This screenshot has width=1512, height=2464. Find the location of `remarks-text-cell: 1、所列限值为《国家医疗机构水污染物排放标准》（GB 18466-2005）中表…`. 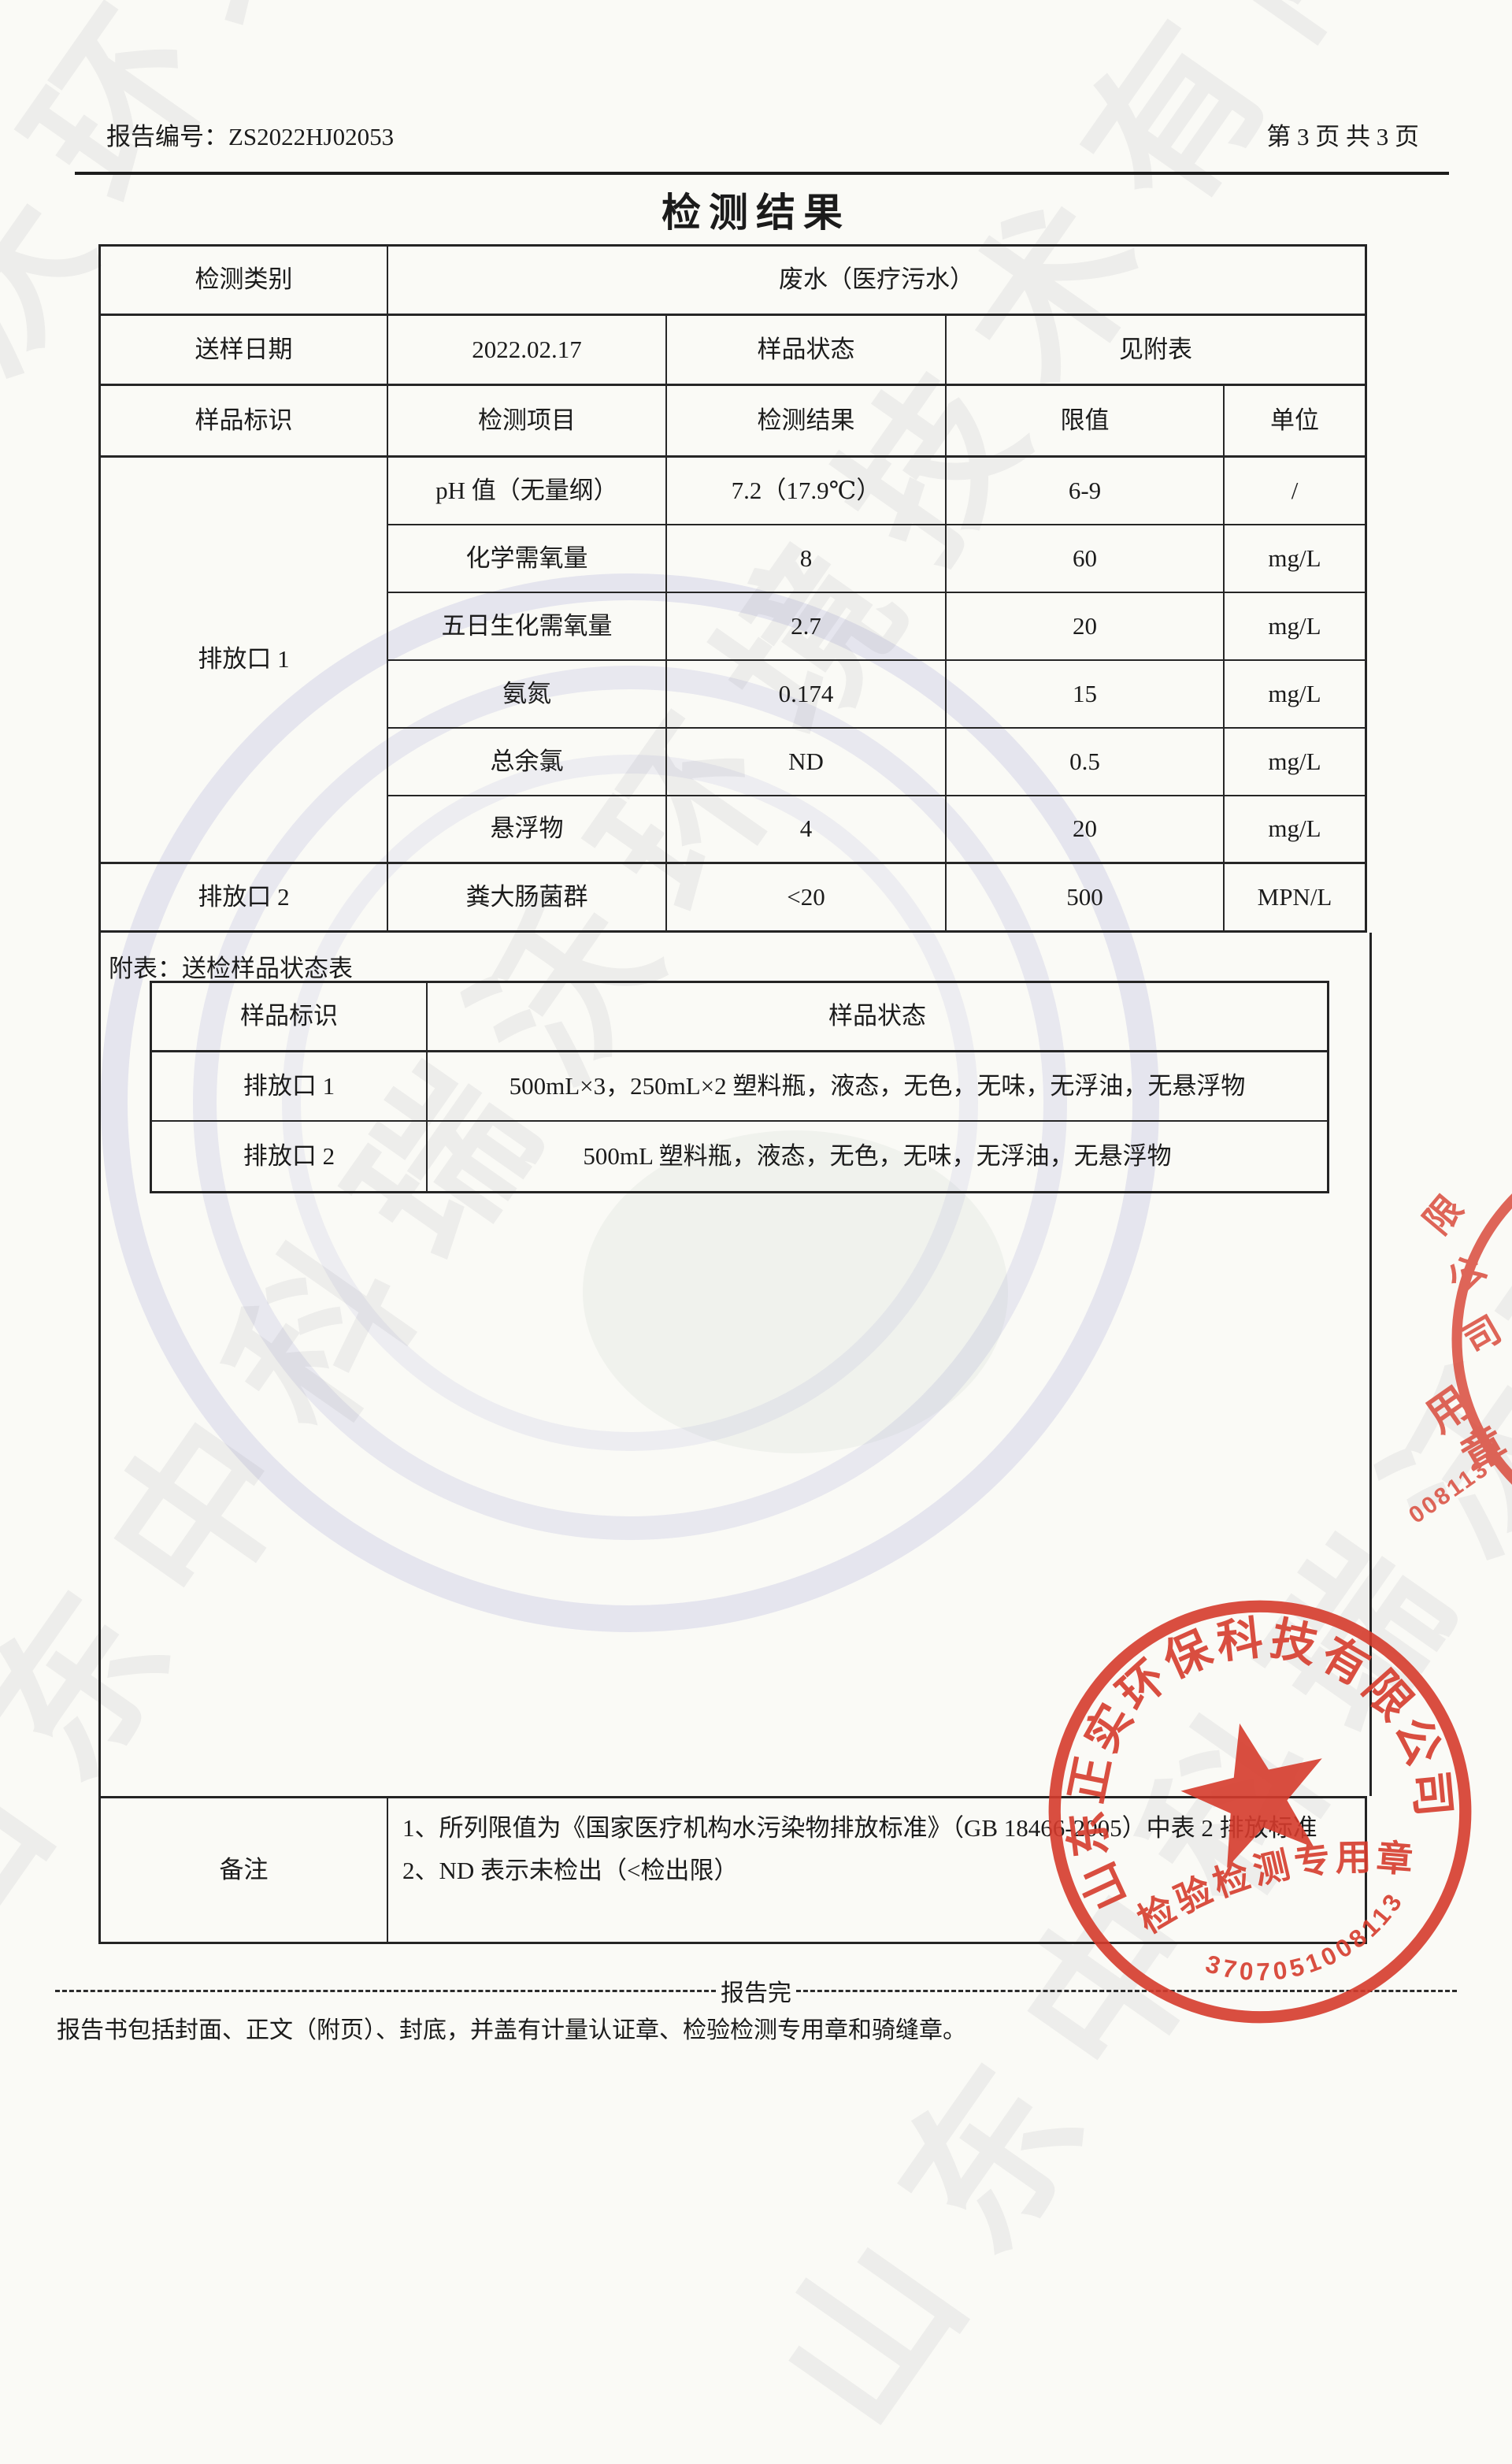

remarks-text-cell: 1、所列限值为《国家医疗机构水污染物排放标准》（GB 18466-2005）中表… is located at coordinates (876, 1870).